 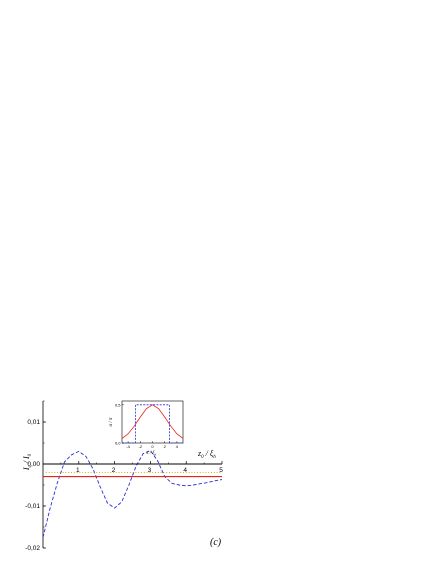 What do you see at coordinates (118, 404) in the screenshot?
I see `inset-y-tick-label: 0,5` at bounding box center [118, 404].